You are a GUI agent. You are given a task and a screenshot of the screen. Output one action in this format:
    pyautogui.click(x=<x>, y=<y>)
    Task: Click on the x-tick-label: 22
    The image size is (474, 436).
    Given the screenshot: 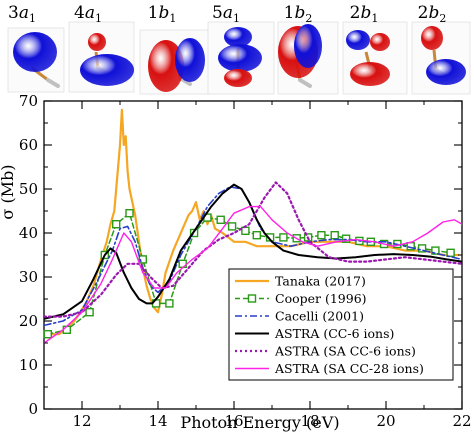 What is the action you would take?
    pyautogui.click(x=461, y=421)
    